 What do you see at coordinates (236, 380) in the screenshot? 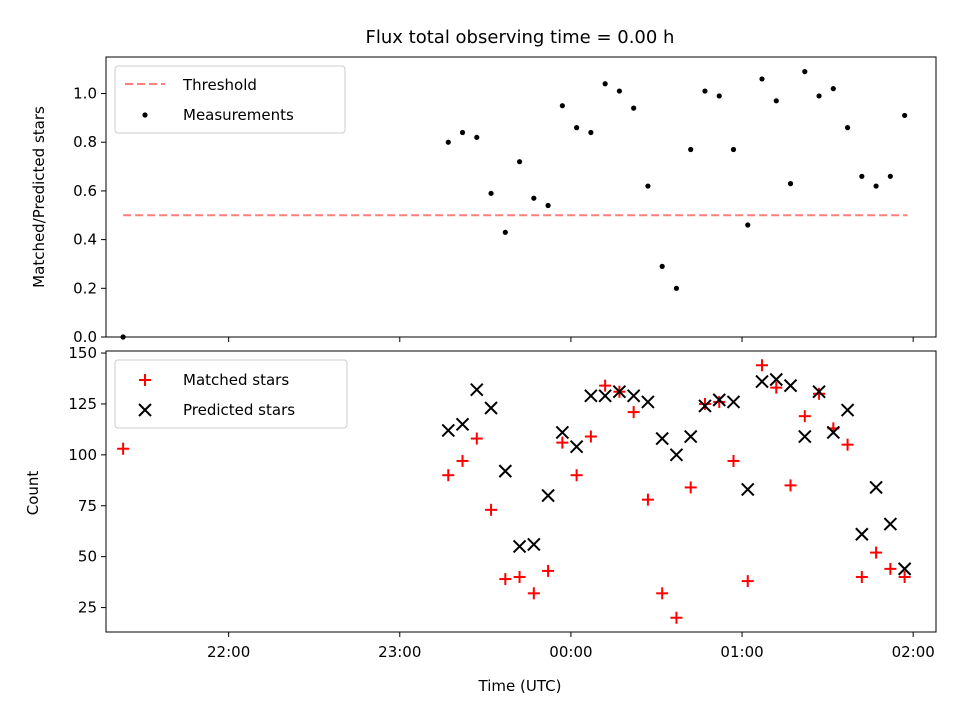
I see `legend-matched-label: Matched stars` at bounding box center [236, 380].